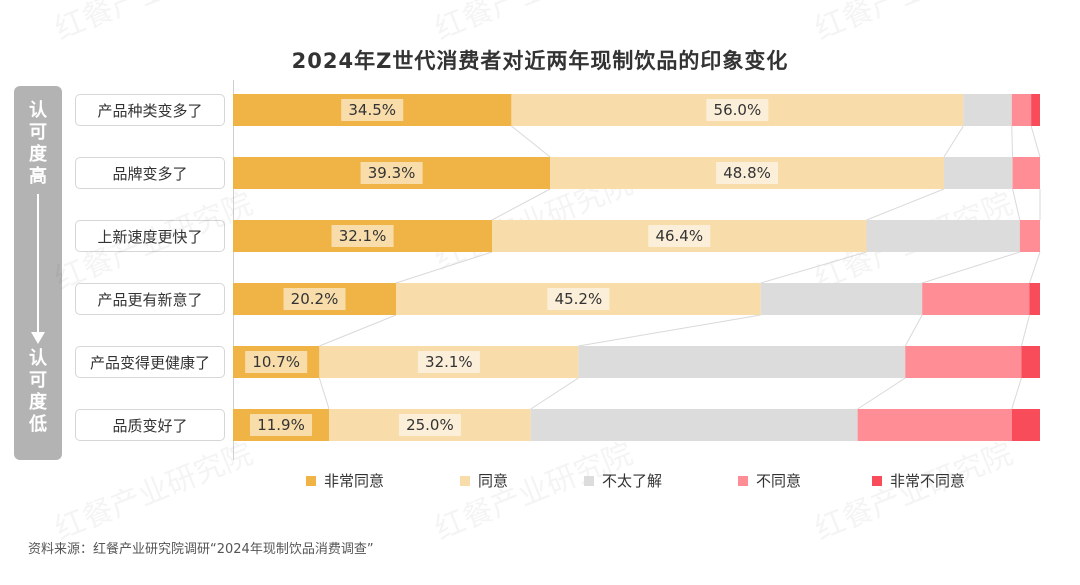 This screenshot has width=1080, height=585. I want to click on category-label: 上新速度更快了, so click(150, 236).